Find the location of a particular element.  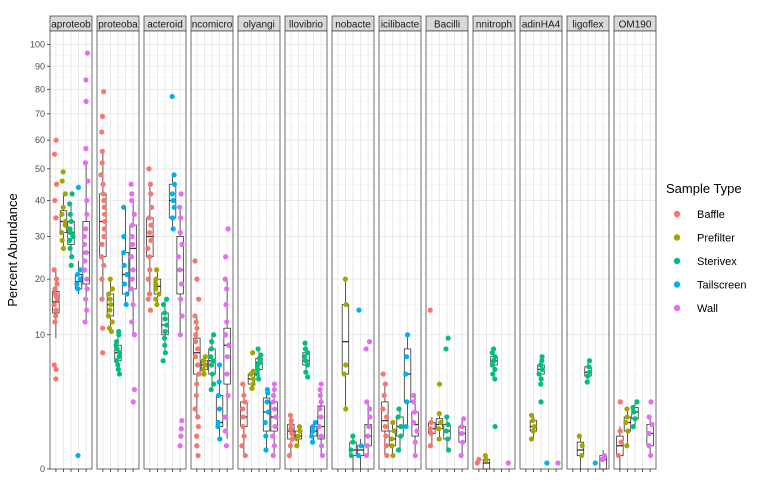

legend-key-sterivex is located at coordinates (677, 261).